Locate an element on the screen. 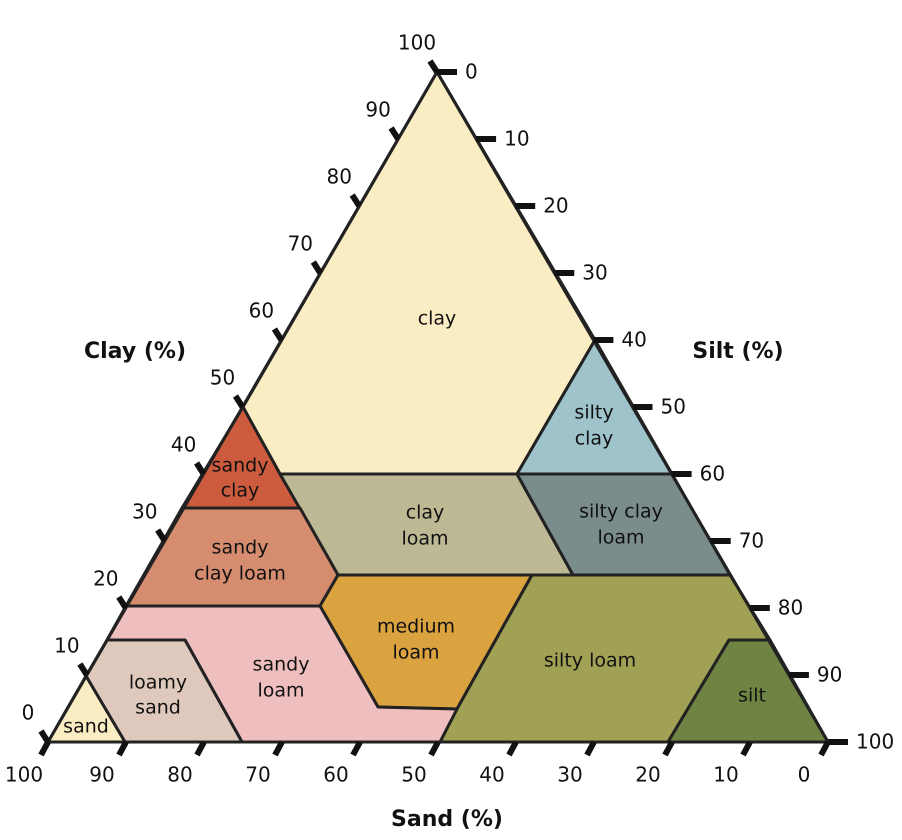  region-label: loamy is located at coordinates (158, 683).